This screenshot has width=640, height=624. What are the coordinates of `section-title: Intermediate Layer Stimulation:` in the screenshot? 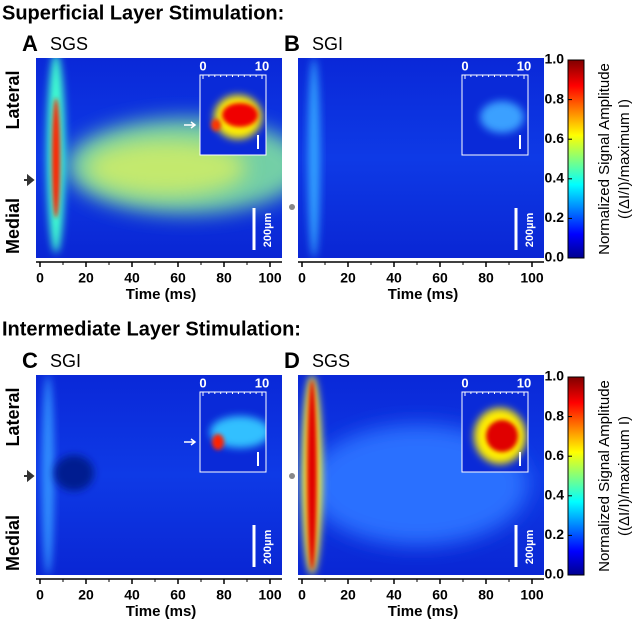 It's located at (151, 329).